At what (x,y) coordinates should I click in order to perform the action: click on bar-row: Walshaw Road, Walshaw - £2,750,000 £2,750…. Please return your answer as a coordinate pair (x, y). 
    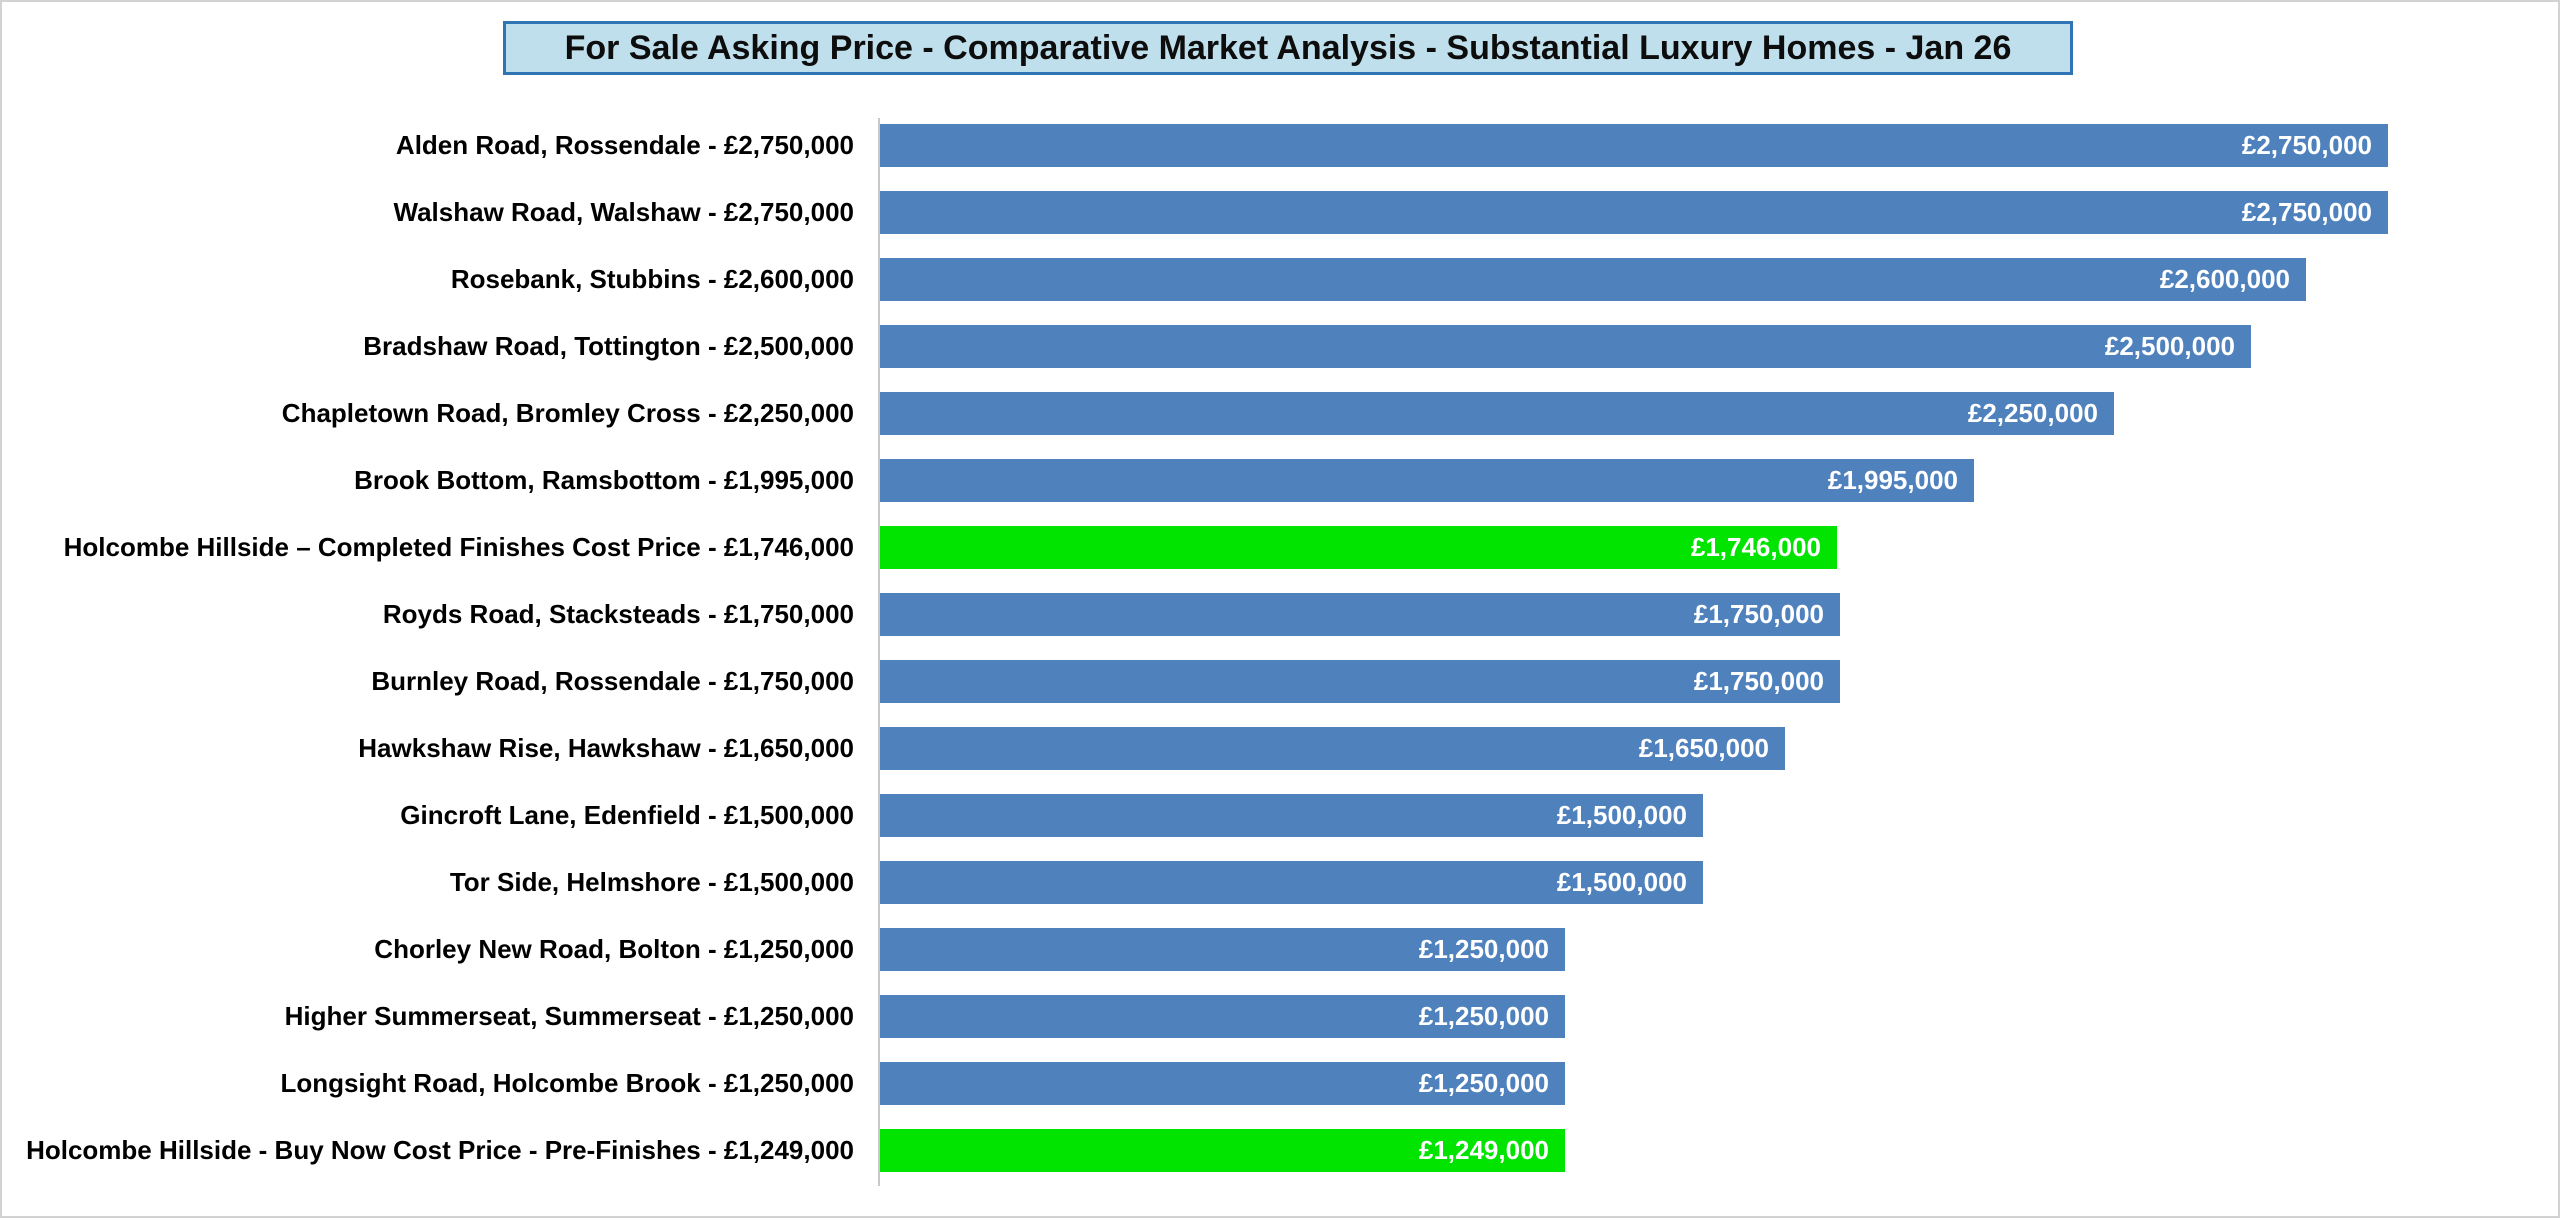
    Looking at the image, I should click on (1280, 212).